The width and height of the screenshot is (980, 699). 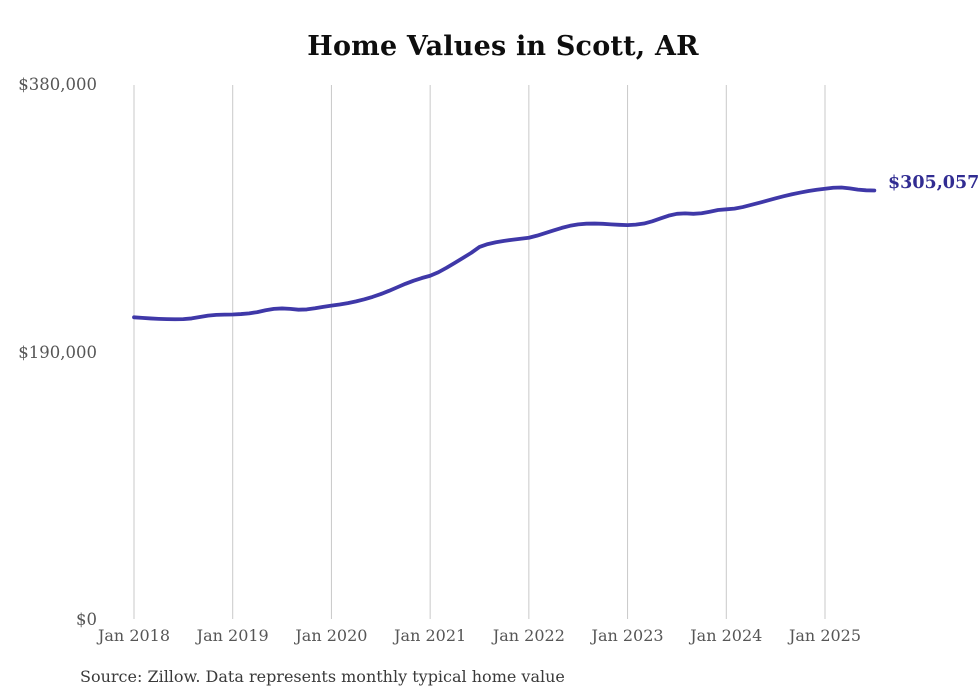 I want to click on x-tick-jan-2023: Jan 2023, so click(x=627, y=635).